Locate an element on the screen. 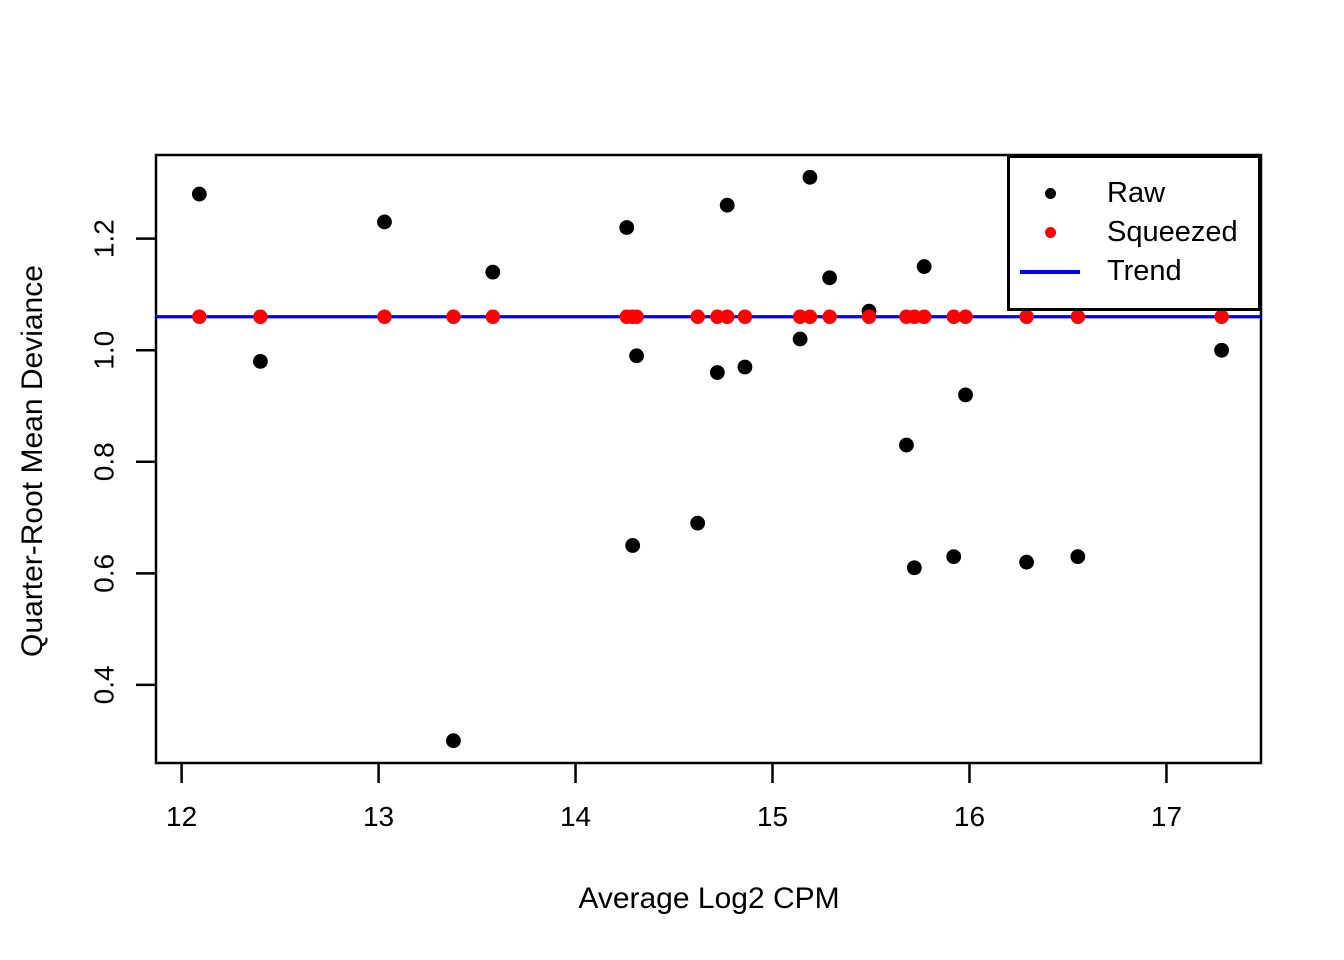 This screenshot has height=960, width=1344. squeezed-point-icon is located at coordinates (1050, 232).